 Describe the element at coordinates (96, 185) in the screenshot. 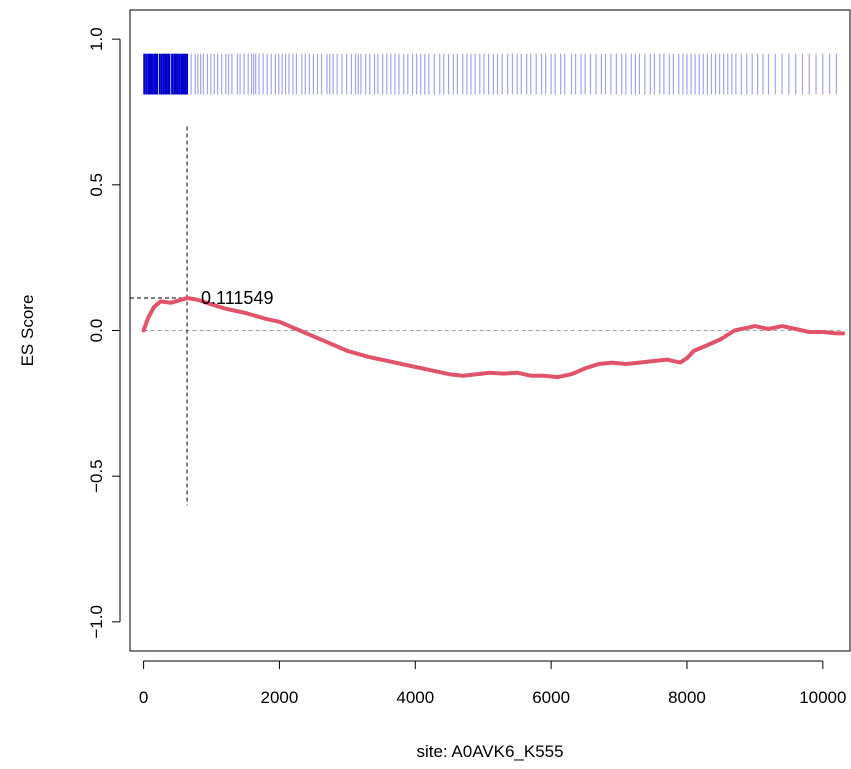

I see `y-tick-label: 0.5` at that location.